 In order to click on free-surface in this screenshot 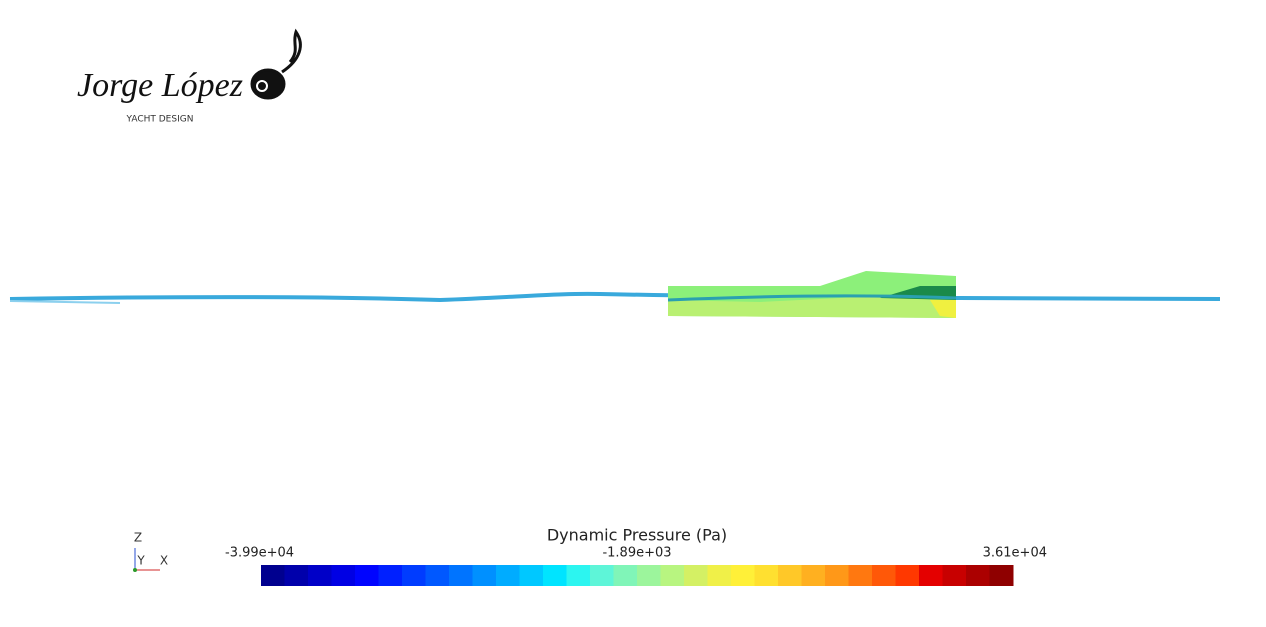, I will do `click(615, 297)`.